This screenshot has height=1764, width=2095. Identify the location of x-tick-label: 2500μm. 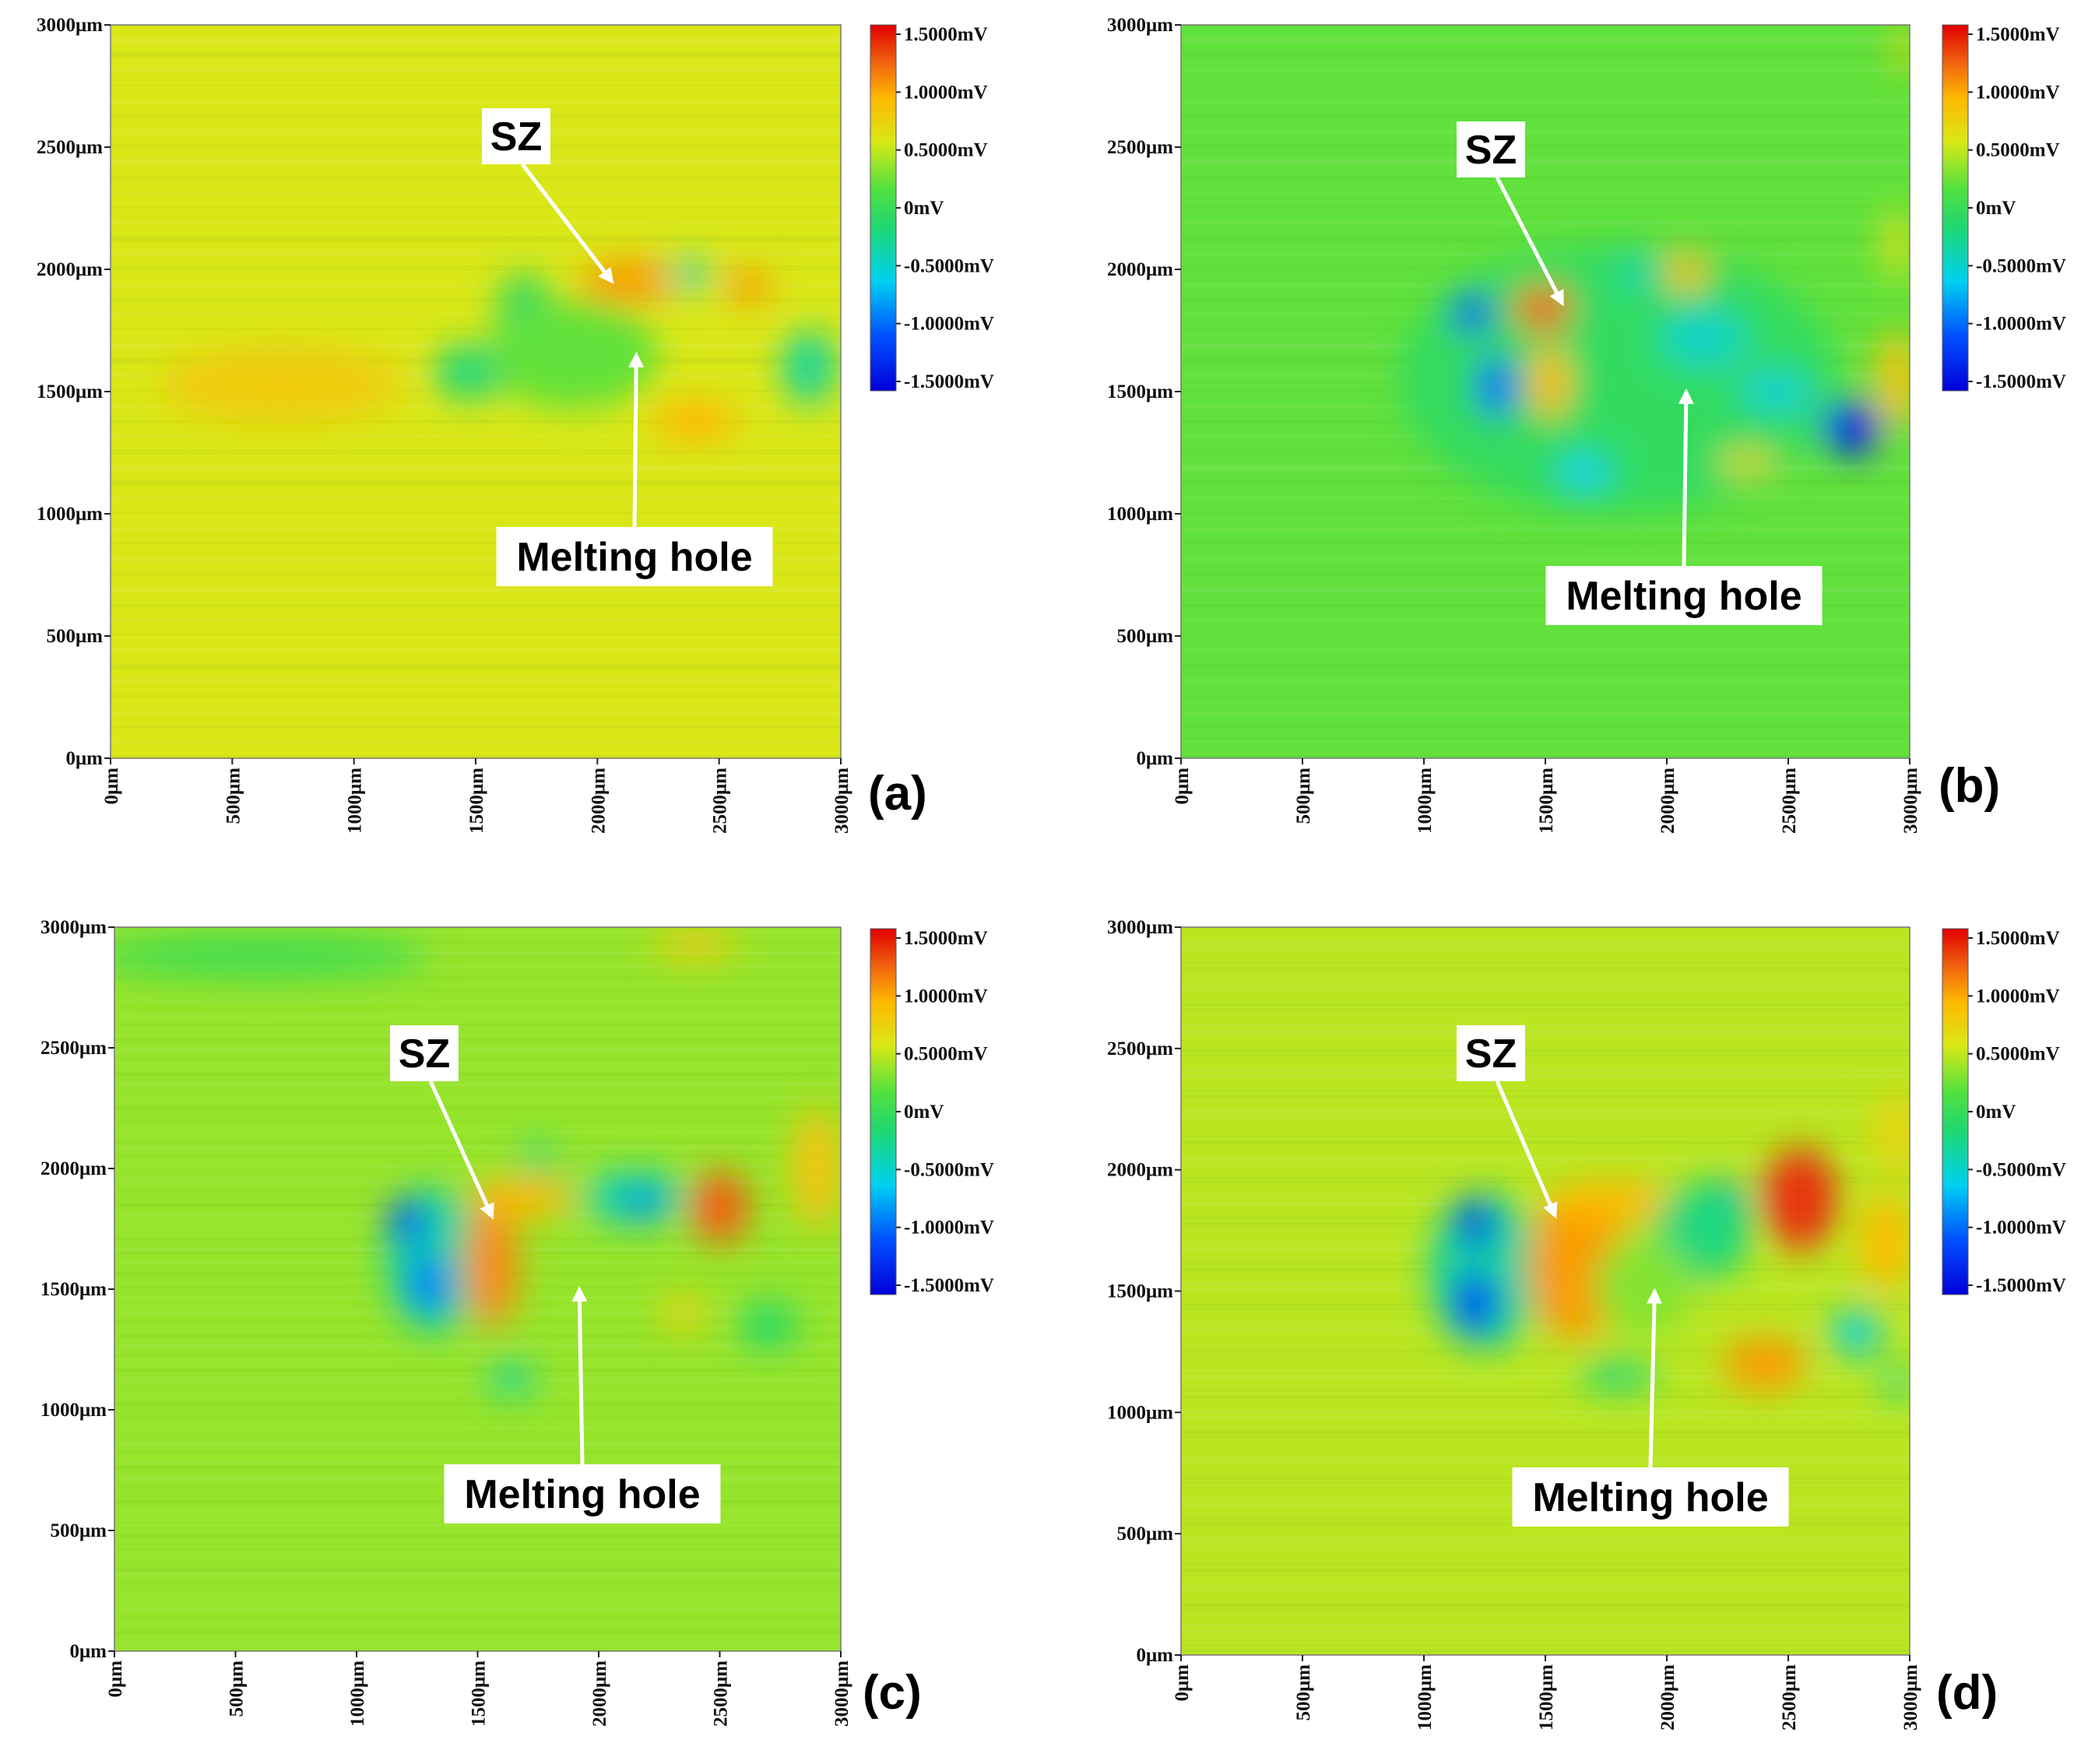
(720, 801).